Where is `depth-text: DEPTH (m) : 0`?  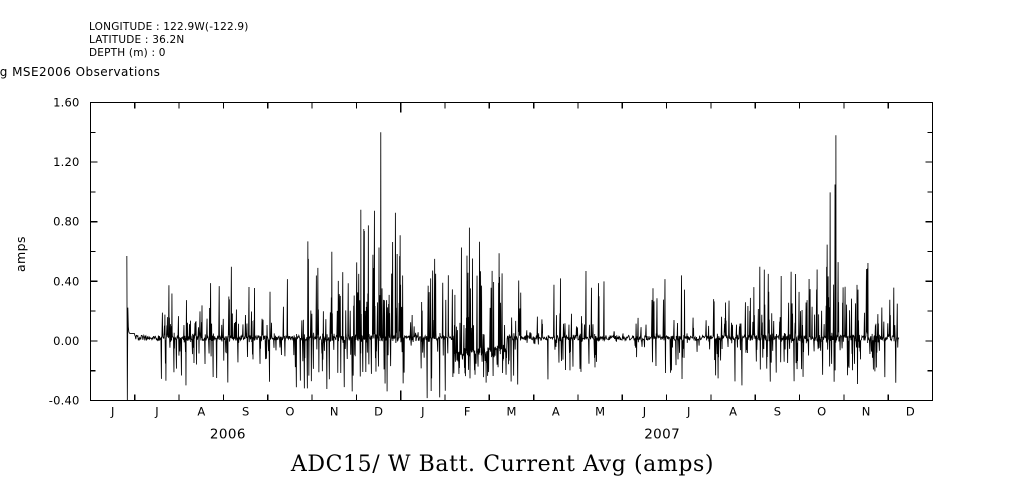
depth-text: DEPTH (m) : 0 is located at coordinates (127, 53).